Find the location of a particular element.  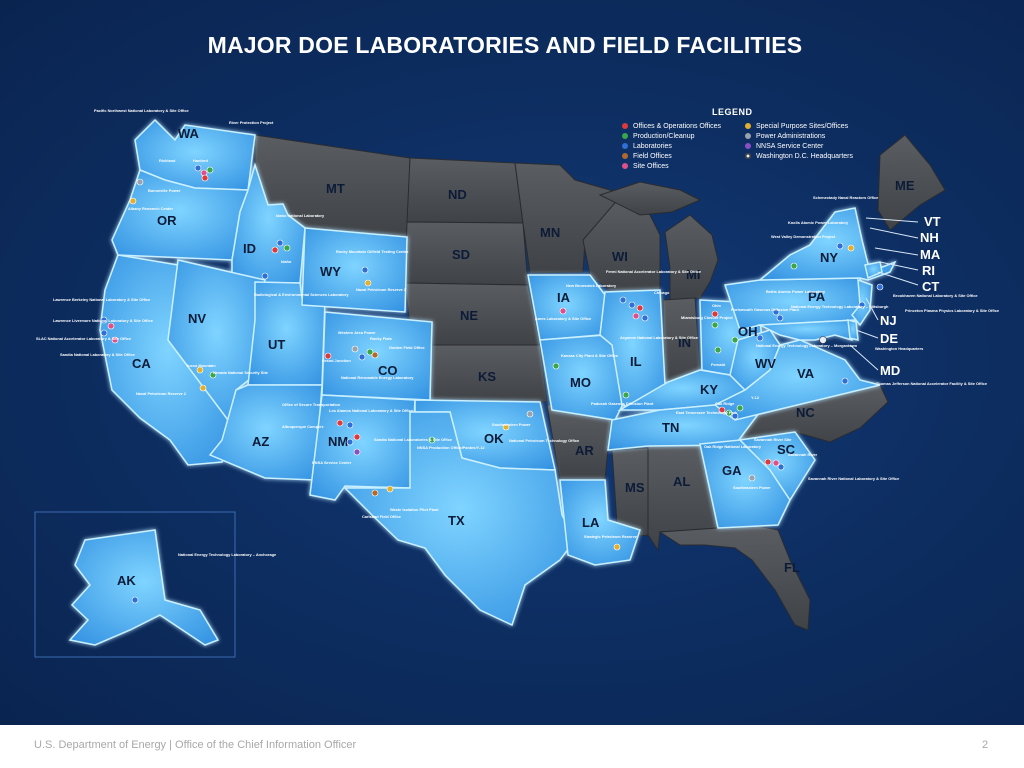

marker-golden is located at coordinates (375, 355).